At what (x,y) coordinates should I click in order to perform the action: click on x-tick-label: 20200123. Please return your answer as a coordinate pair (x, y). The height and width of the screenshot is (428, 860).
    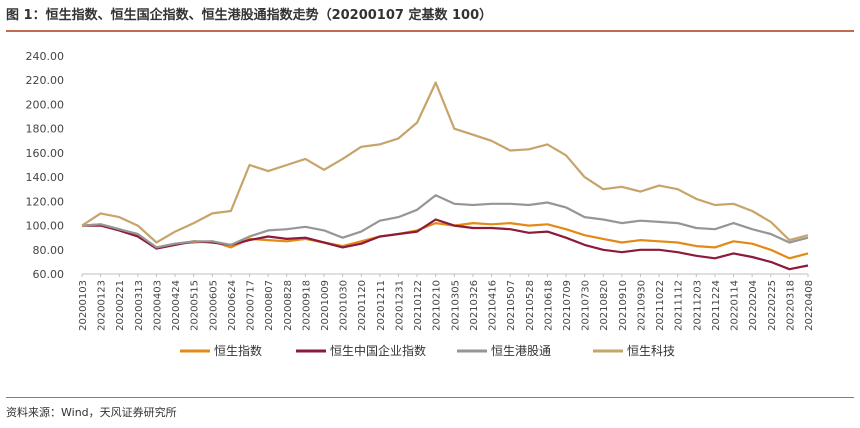
    Looking at the image, I should click on (102, 305).